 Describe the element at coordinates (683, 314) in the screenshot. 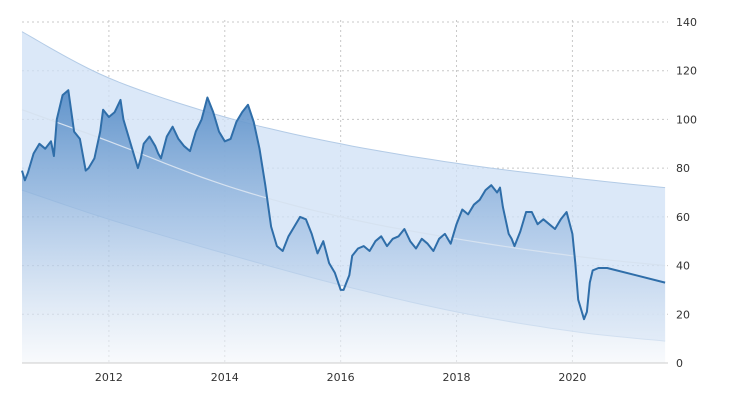

I see `y-tick-label: 20` at that location.